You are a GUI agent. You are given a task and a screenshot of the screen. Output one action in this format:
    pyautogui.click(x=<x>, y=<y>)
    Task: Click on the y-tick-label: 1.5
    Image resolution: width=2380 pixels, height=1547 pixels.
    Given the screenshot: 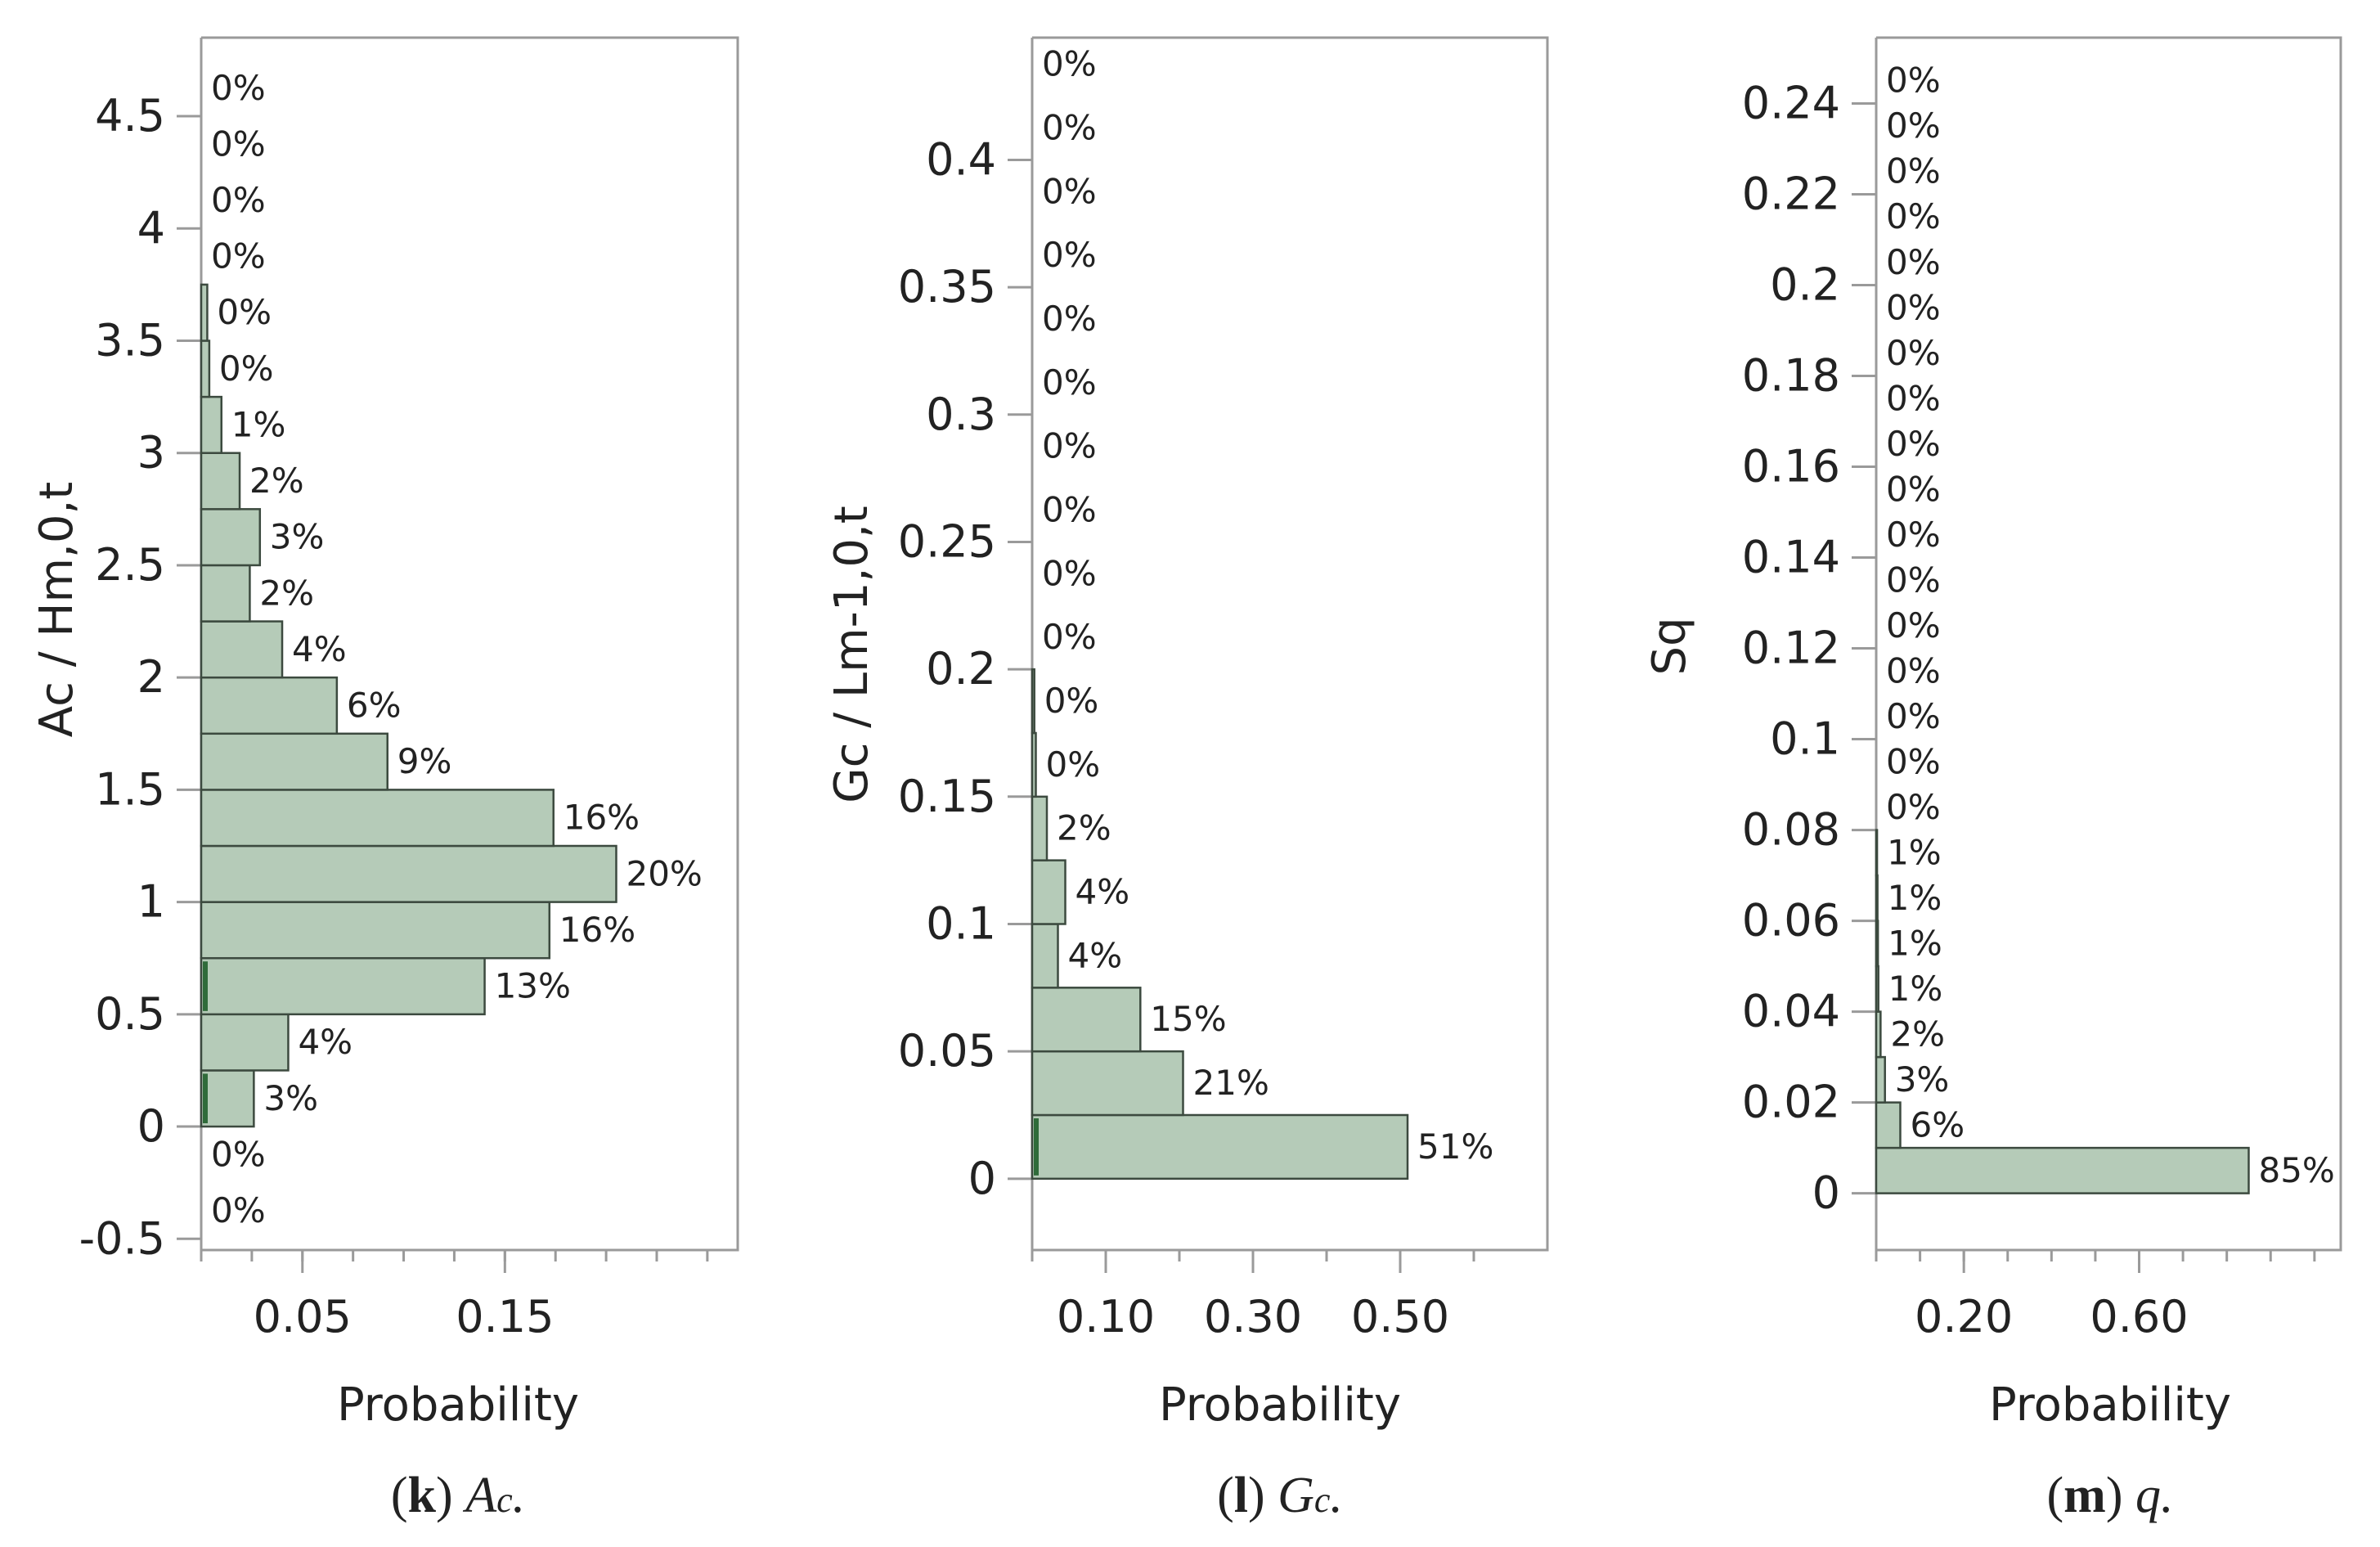 What is the action you would take?
    pyautogui.click(x=130, y=789)
    